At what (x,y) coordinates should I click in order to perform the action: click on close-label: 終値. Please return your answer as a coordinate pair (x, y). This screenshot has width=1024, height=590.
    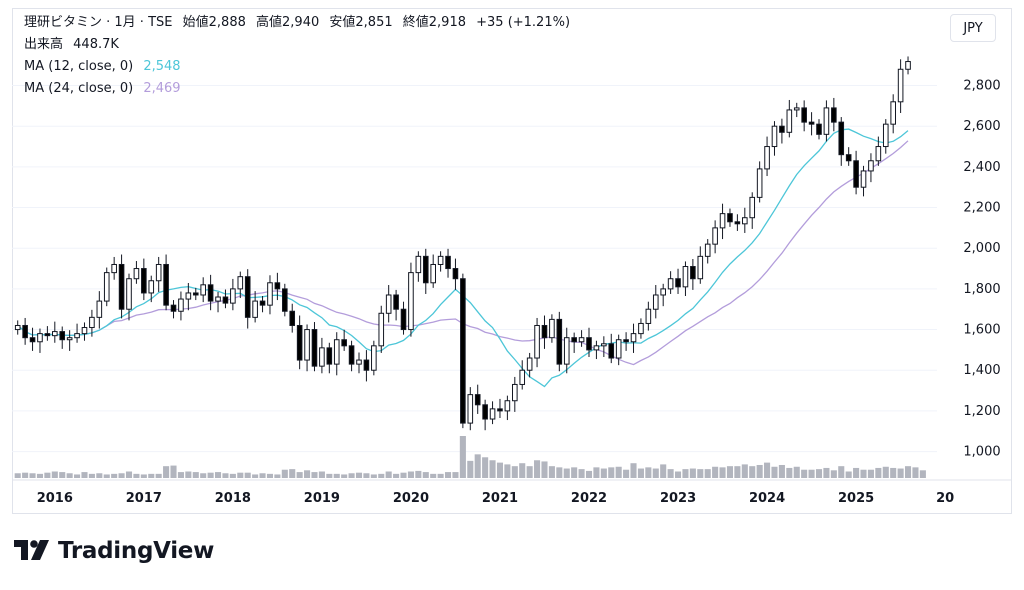
    Looking at the image, I should click on (415, 22).